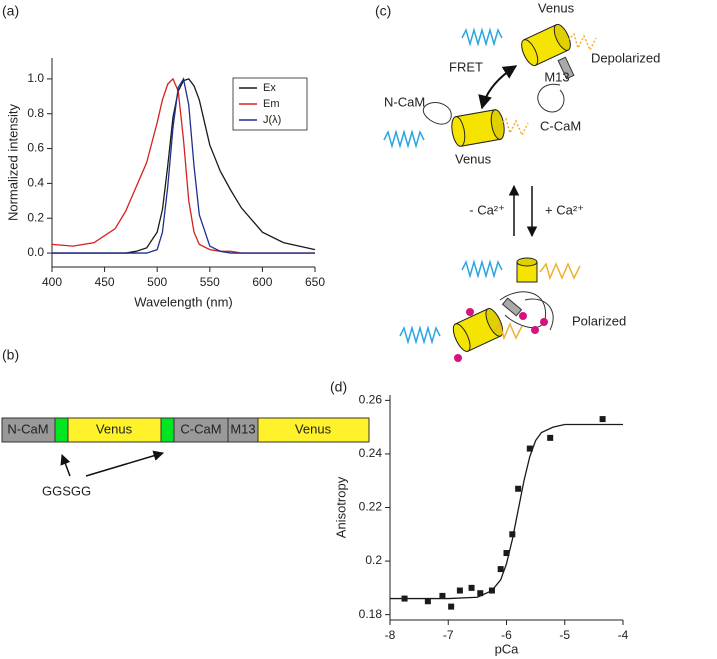  What do you see at coordinates (315, 282) in the screenshot?
I see `x-tick-label: 650` at bounding box center [315, 282].